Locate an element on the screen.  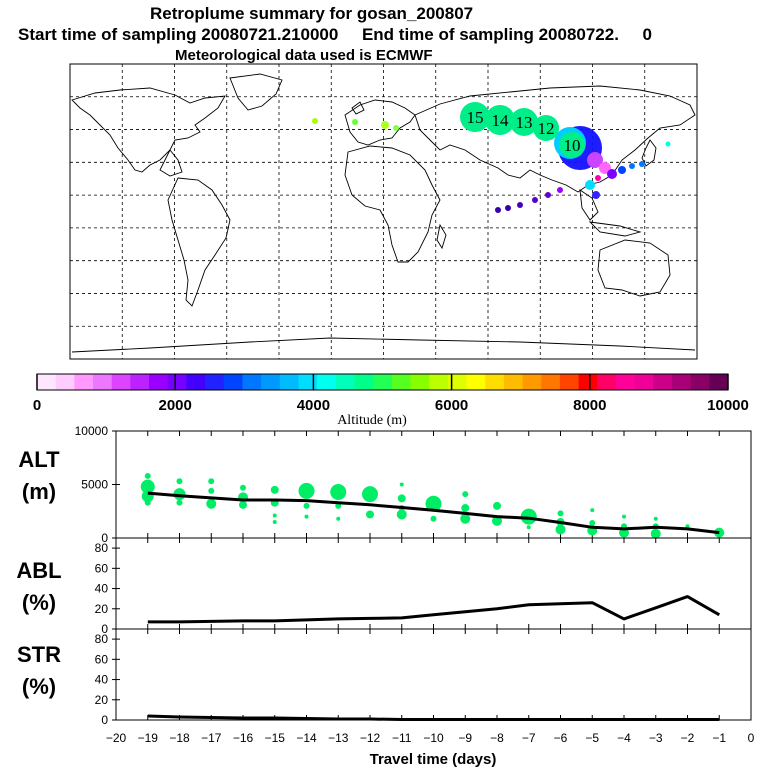
colorbar-tick-label: 4000 is located at coordinates (313, 405).